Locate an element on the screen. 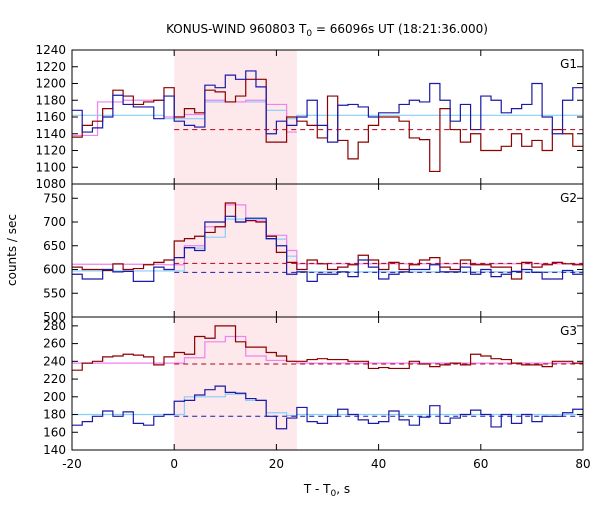  x-axis-label: T - T0, s is located at coordinates (326, 490).